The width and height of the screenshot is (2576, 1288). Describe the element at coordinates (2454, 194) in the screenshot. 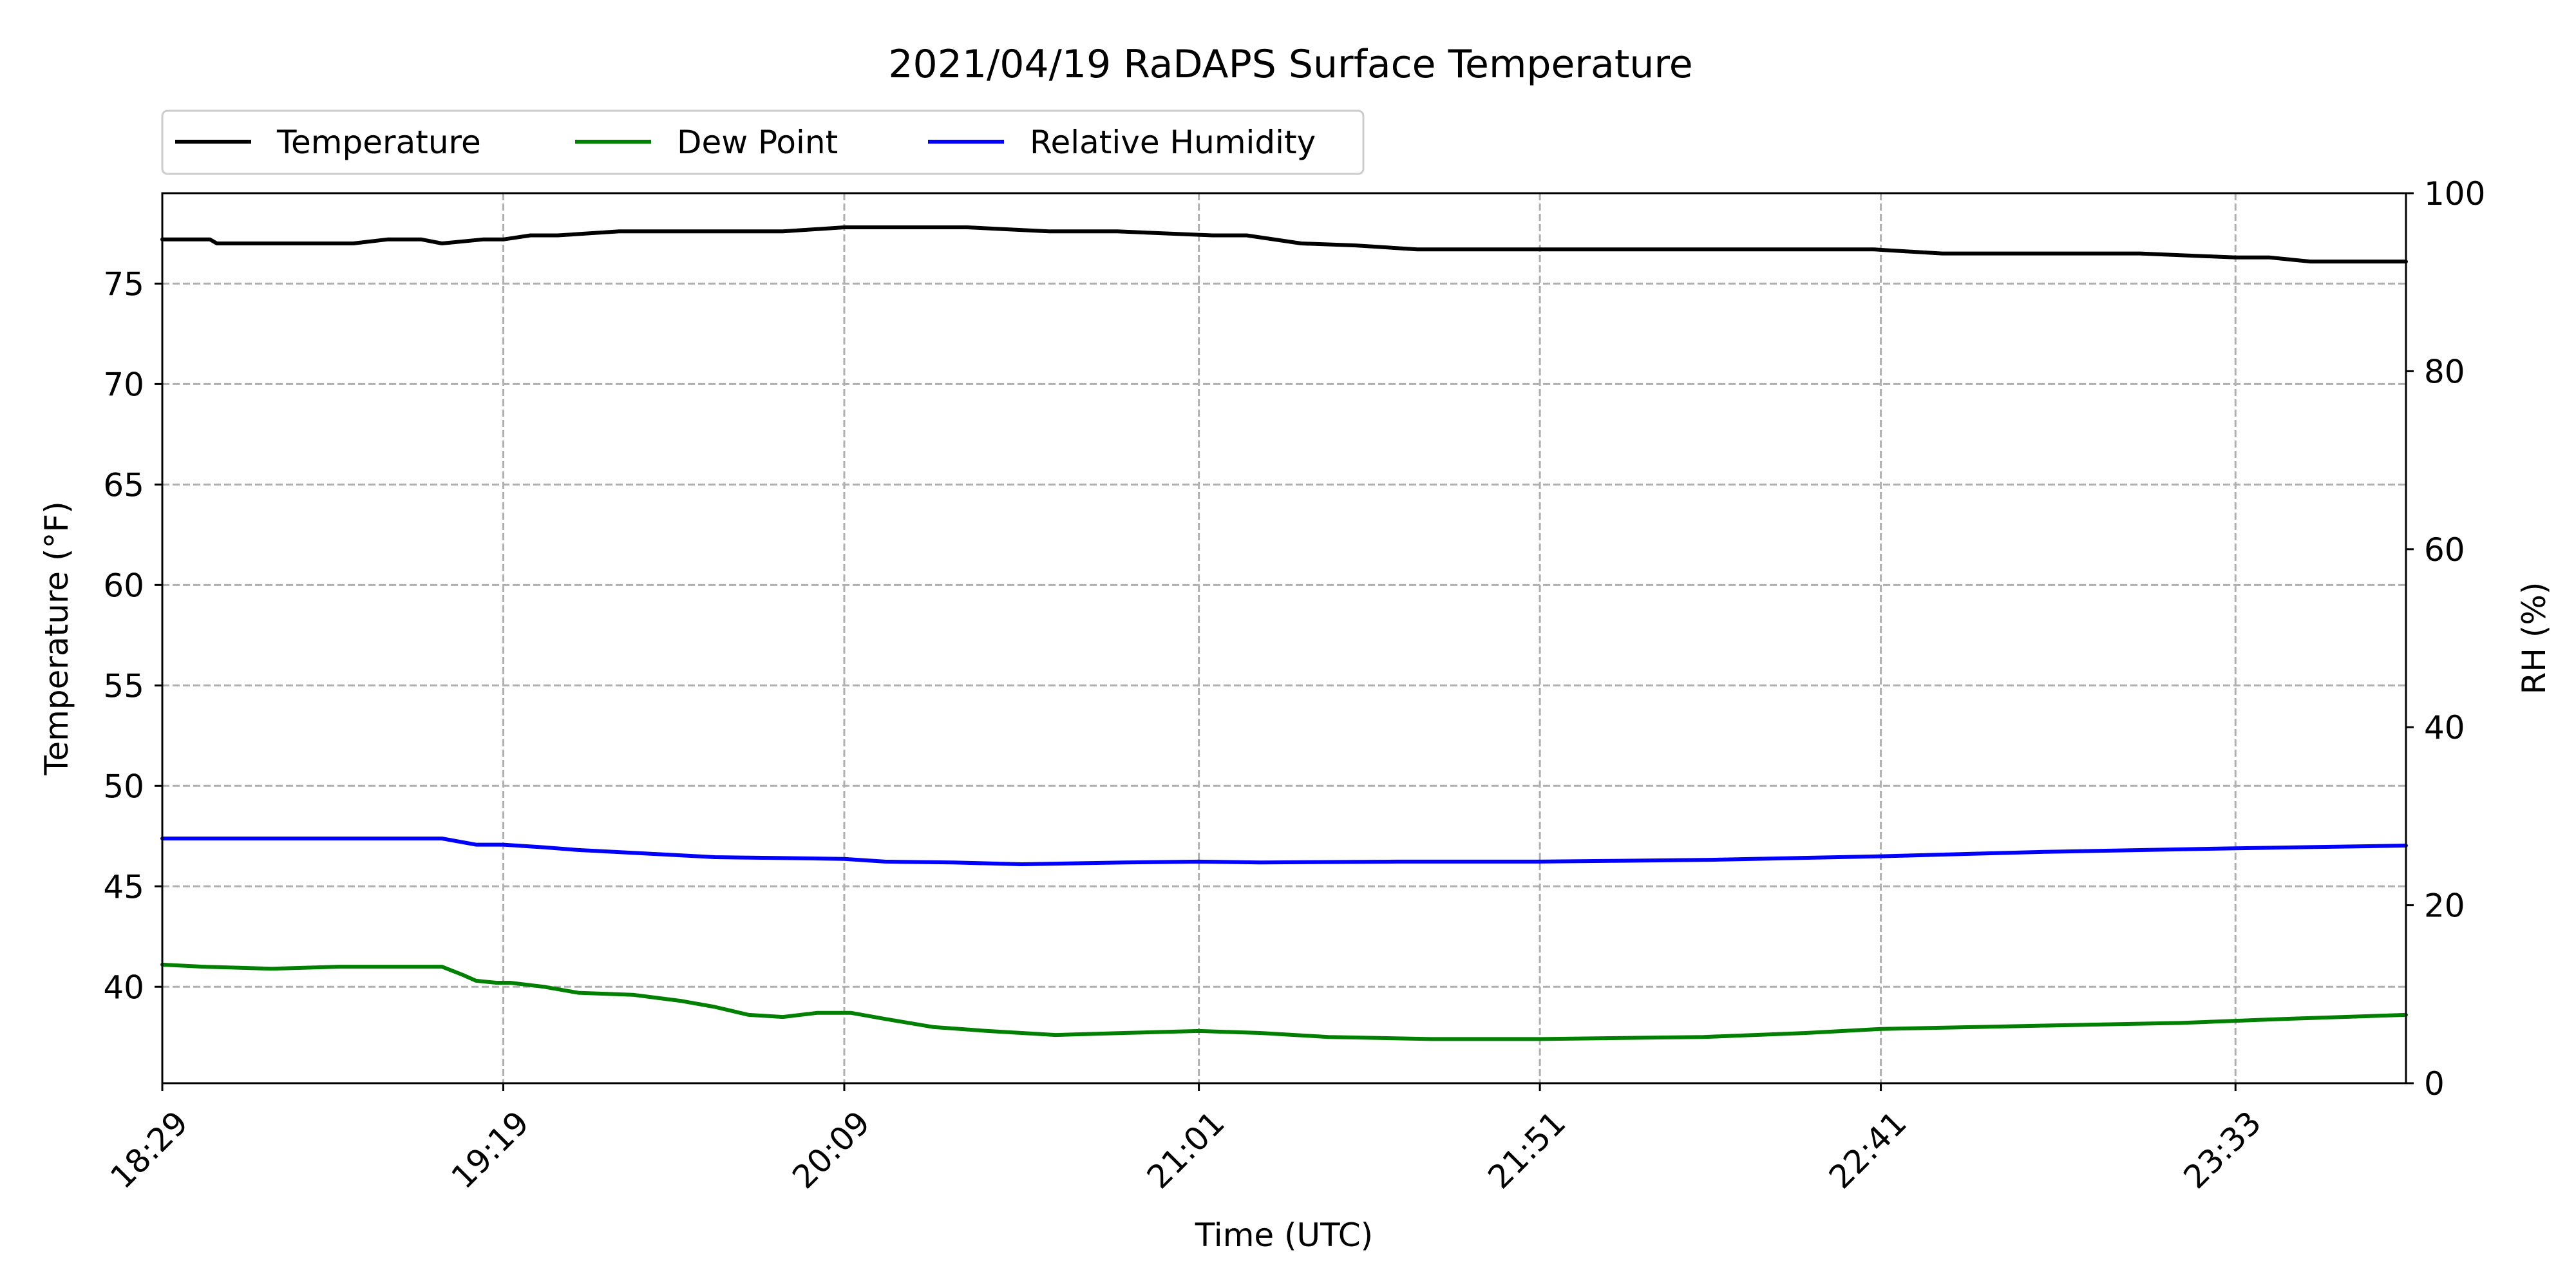

I see `y2-tick-label-100: 100` at that location.